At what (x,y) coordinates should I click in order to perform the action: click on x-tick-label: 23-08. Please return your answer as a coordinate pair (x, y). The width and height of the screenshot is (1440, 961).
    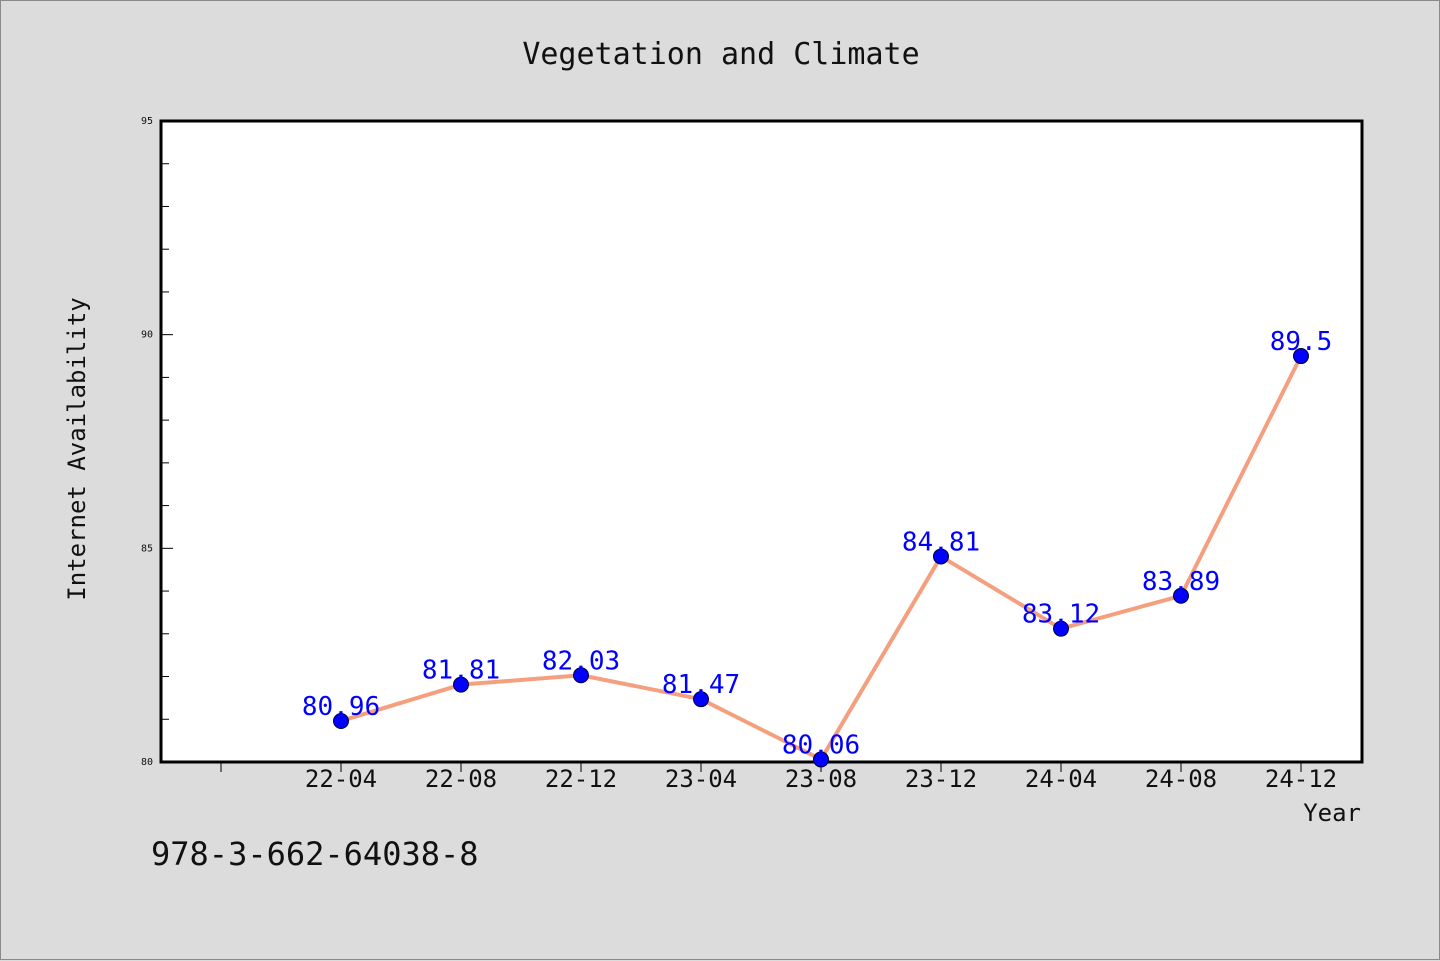
    Looking at the image, I should click on (821, 779).